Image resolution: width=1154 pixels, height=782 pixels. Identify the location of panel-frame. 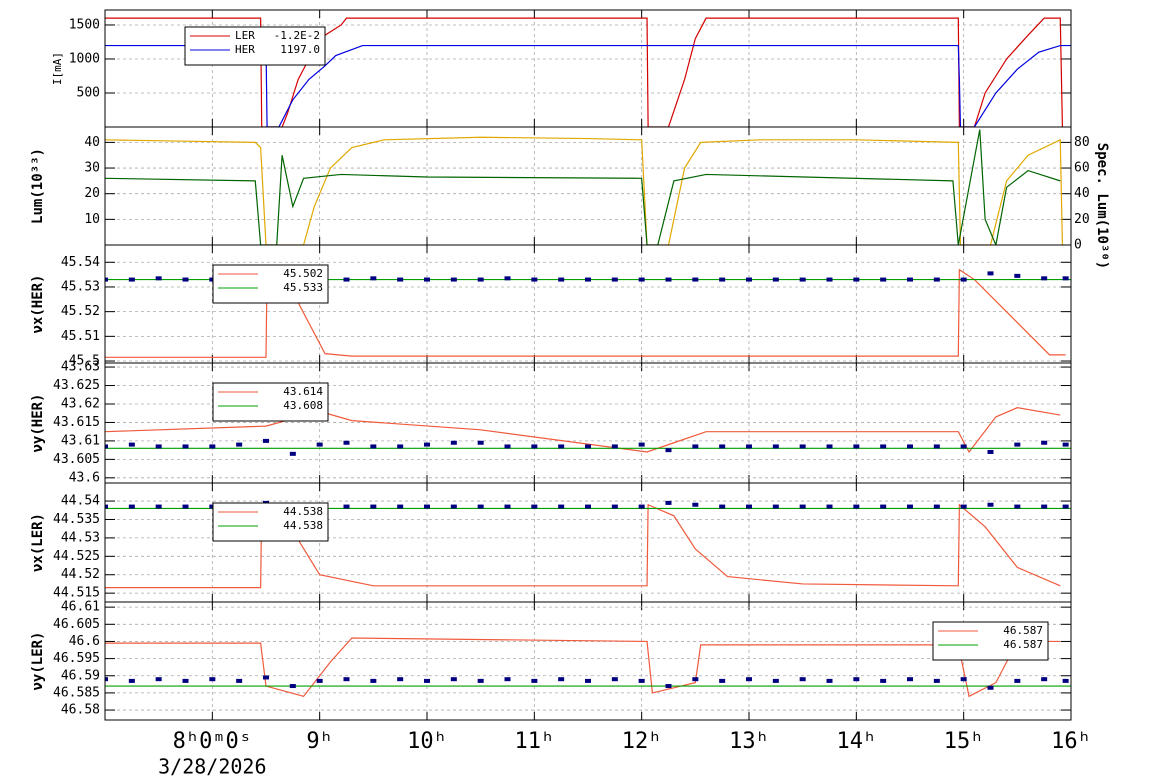
(588, 661).